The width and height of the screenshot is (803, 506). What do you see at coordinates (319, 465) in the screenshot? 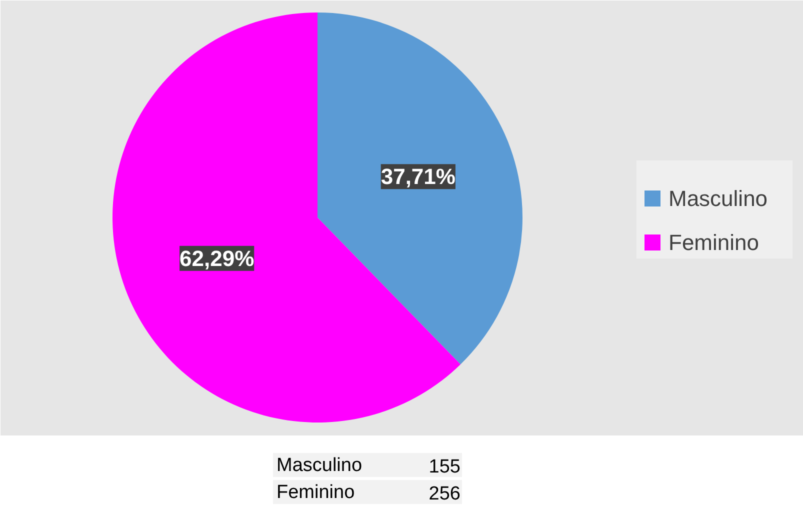
I see `category-label: Masculino` at bounding box center [319, 465].